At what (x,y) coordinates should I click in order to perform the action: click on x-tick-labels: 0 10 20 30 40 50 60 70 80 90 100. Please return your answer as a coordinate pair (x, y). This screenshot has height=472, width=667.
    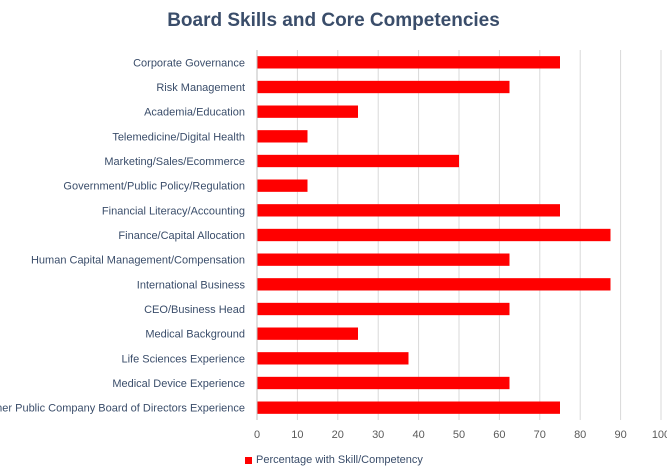
    Looking at the image, I should click on (460, 435).